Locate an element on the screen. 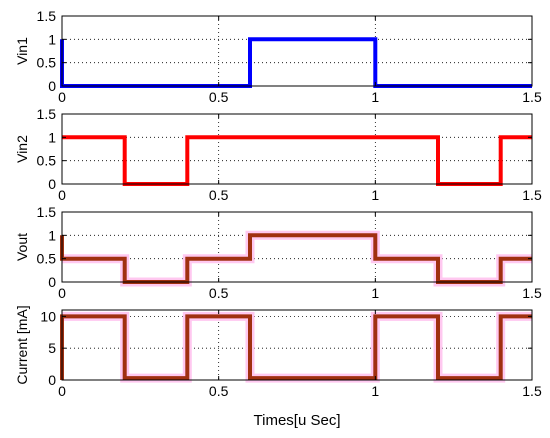  y-axis-label: Vin2 is located at coordinates (22, 149).